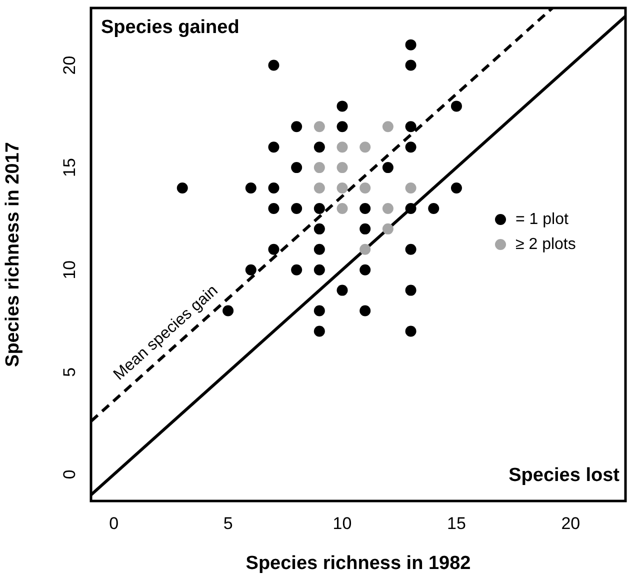  Describe the element at coordinates (114, 523) in the screenshot. I see `x-tick-label: 0` at that location.